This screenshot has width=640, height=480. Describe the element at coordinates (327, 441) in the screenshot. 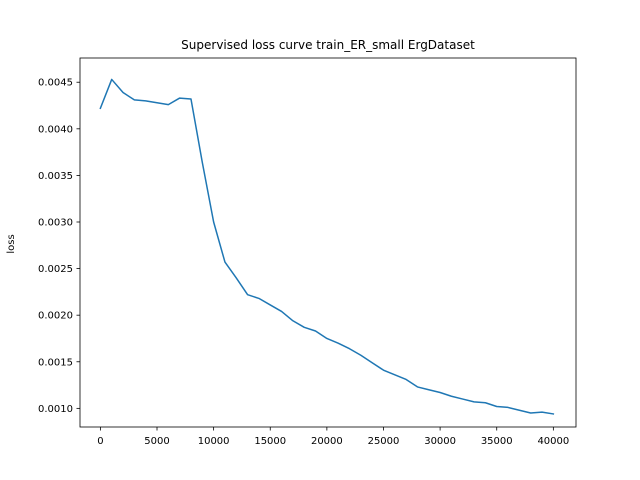

I see `x-tick-label: 20000` at that location.